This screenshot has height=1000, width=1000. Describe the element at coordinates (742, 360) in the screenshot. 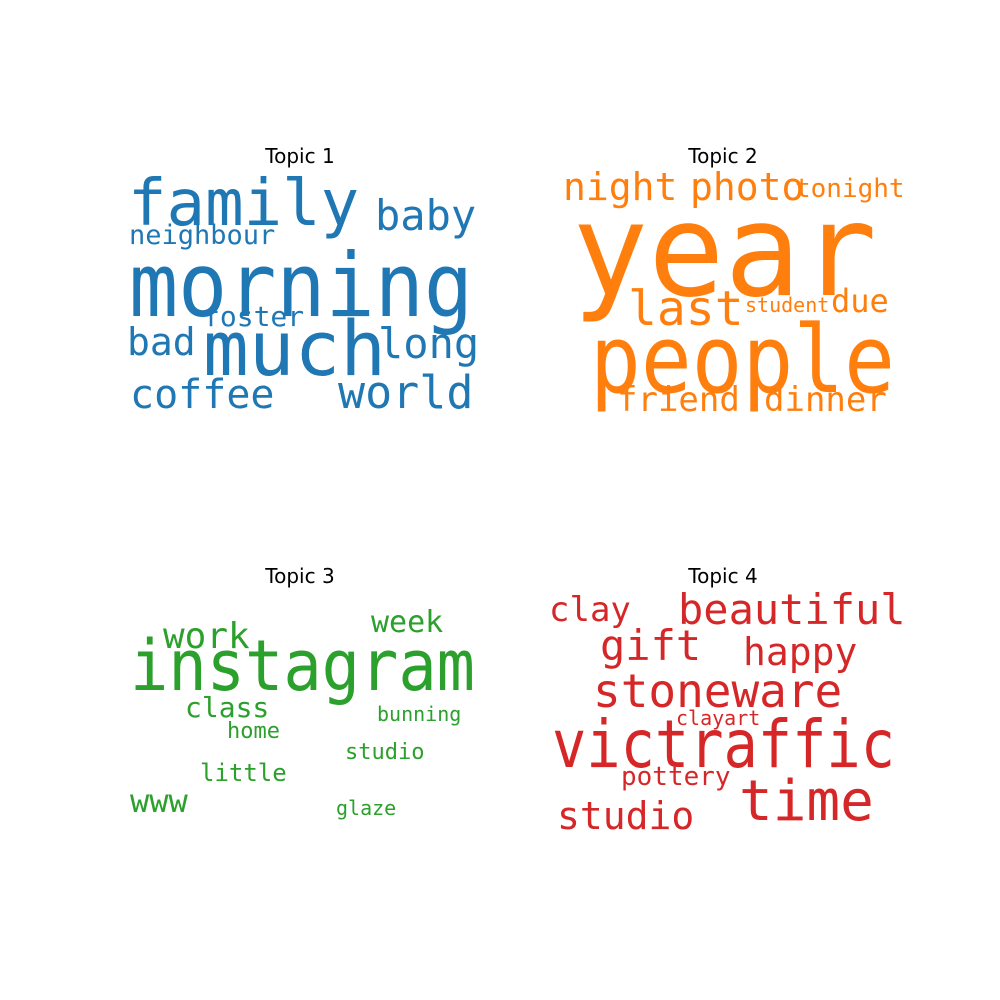

I see `word-people: people` at that location.